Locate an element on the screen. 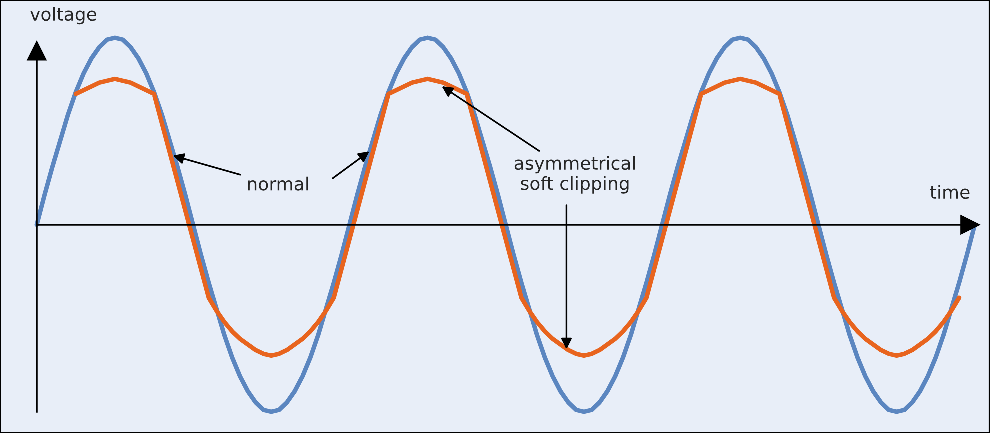 This screenshot has width=990, height=433. y-axis-title: voltage is located at coordinates (63, 16).